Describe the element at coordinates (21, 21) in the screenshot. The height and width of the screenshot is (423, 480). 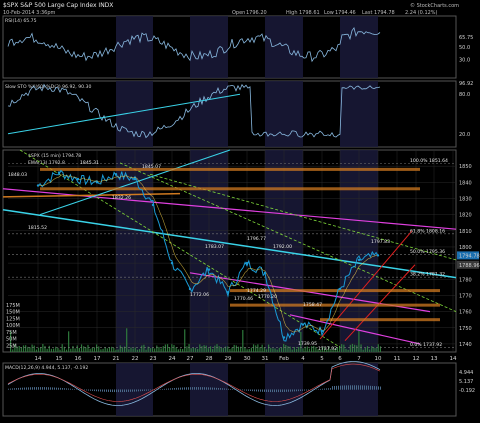
I see `rsi-label: RSI(14) 65.75` at that location.